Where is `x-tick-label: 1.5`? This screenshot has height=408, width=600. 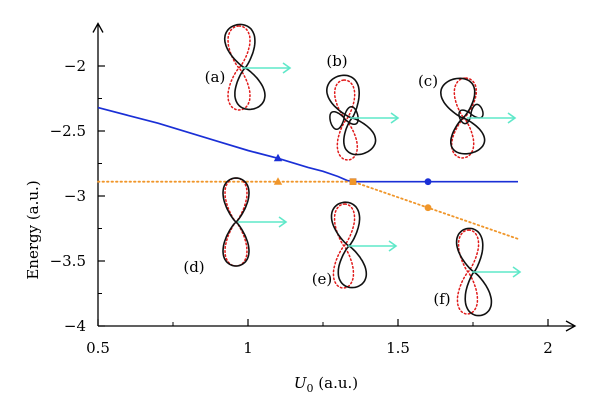 x-tick-label: 1.5 is located at coordinates (398, 348).